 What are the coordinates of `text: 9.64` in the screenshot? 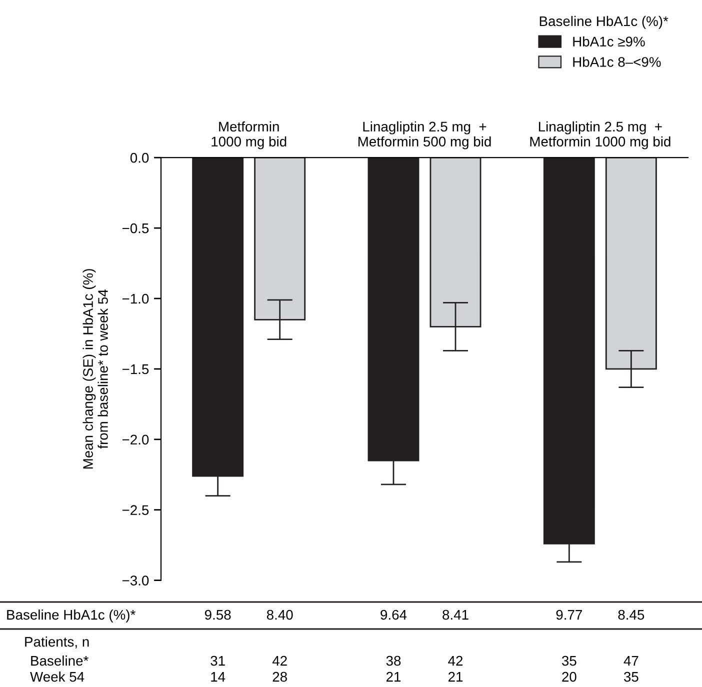 It's located at (393, 615).